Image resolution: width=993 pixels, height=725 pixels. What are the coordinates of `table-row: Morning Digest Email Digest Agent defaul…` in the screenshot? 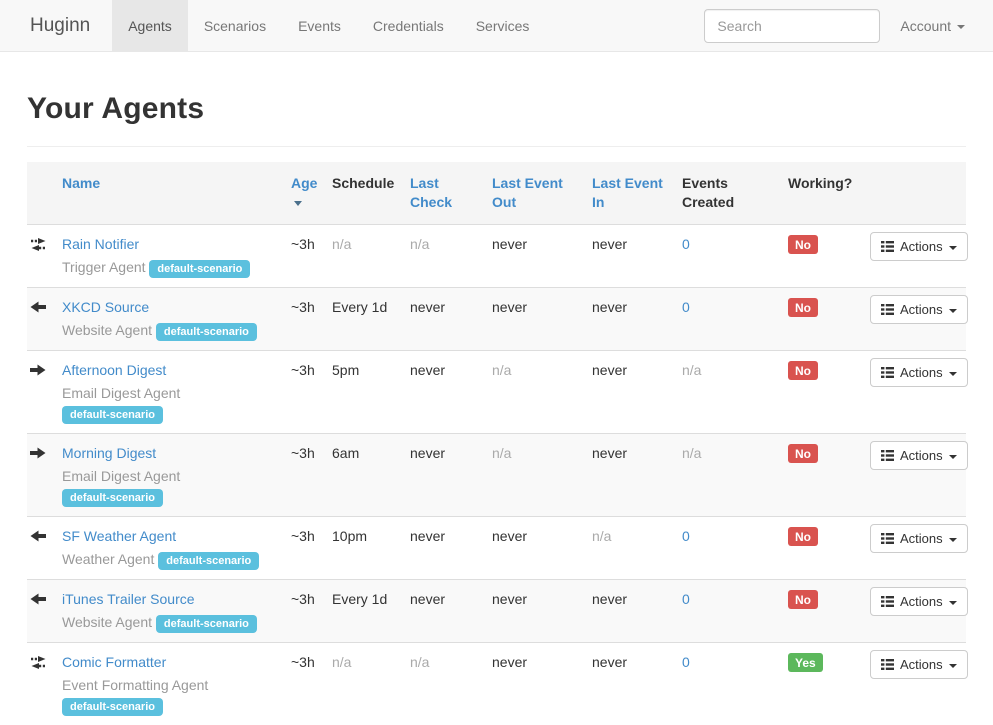 It's located at (496, 475).